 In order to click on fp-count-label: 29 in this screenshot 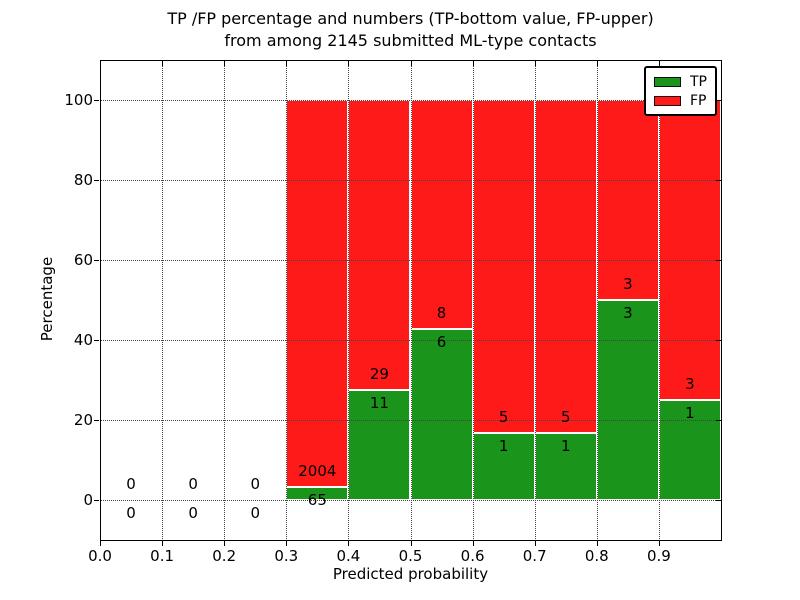, I will do `click(379, 374)`.